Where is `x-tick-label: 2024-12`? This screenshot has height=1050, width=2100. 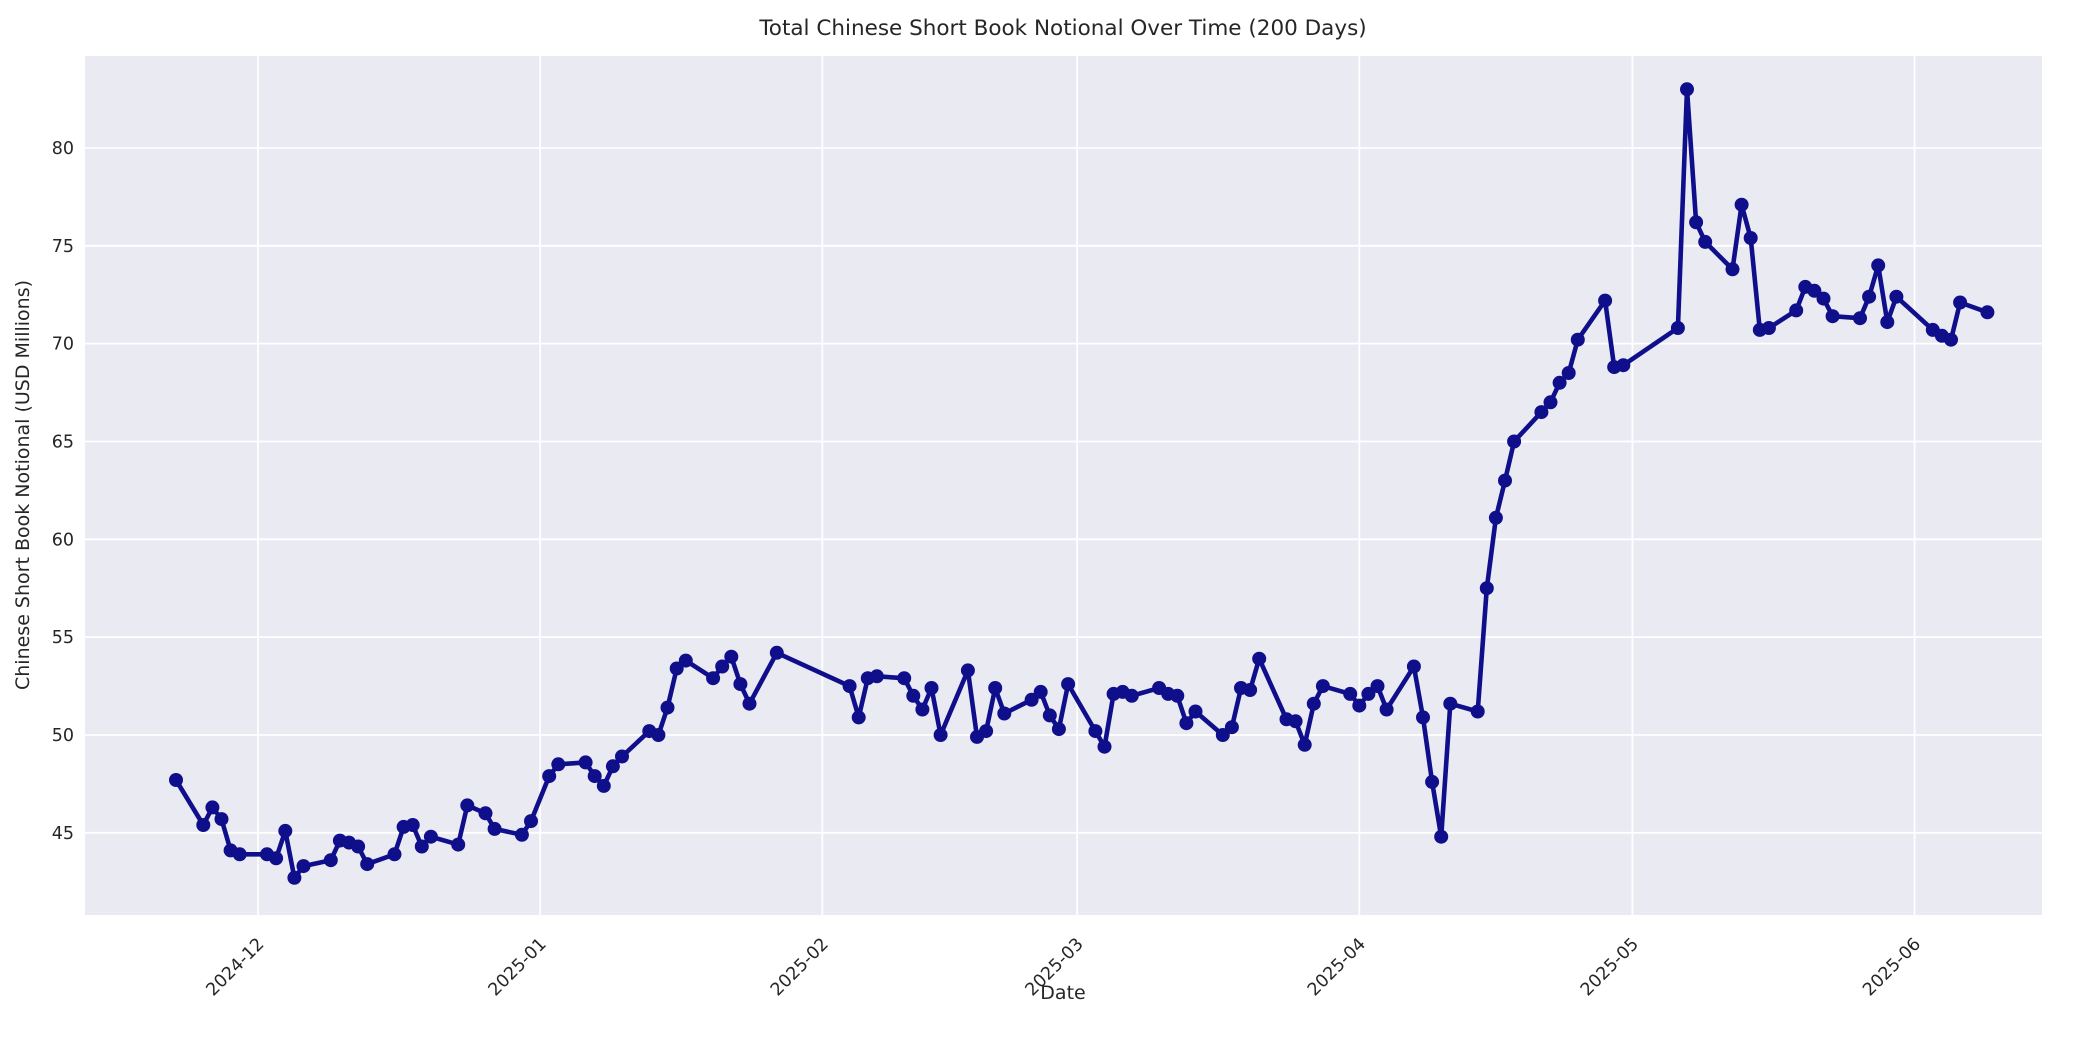 x-tick-label: 2024-12 is located at coordinates (236, 967).